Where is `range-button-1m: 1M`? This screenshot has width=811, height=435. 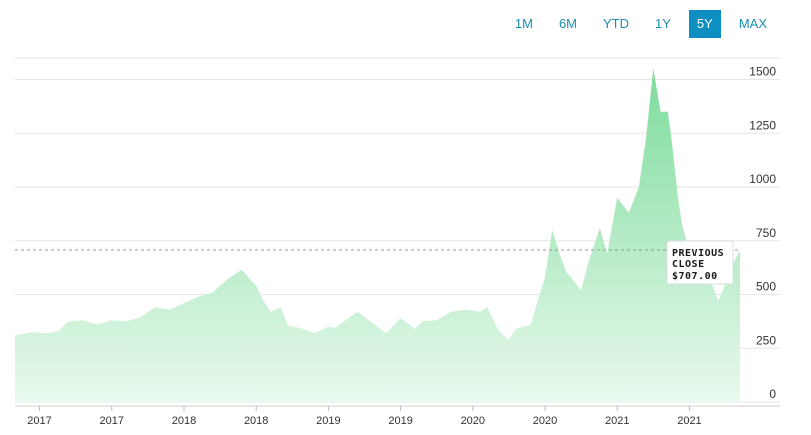 range-button-1m: 1M is located at coordinates (523, 23).